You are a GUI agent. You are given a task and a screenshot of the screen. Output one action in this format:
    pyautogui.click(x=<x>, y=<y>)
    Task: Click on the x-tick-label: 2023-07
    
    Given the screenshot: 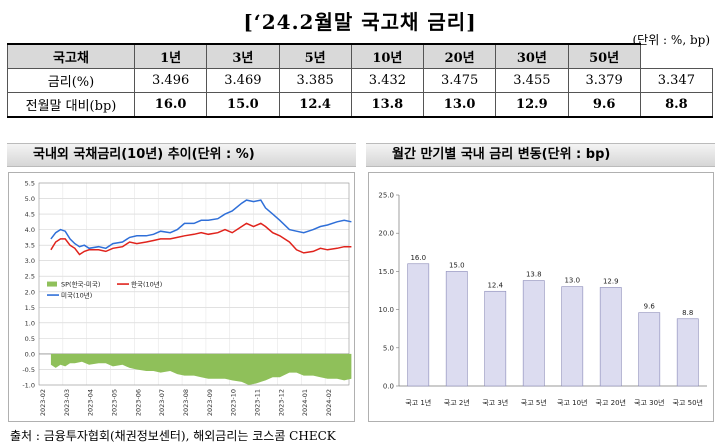 What is the action you would take?
    pyautogui.click(x=162, y=402)
    